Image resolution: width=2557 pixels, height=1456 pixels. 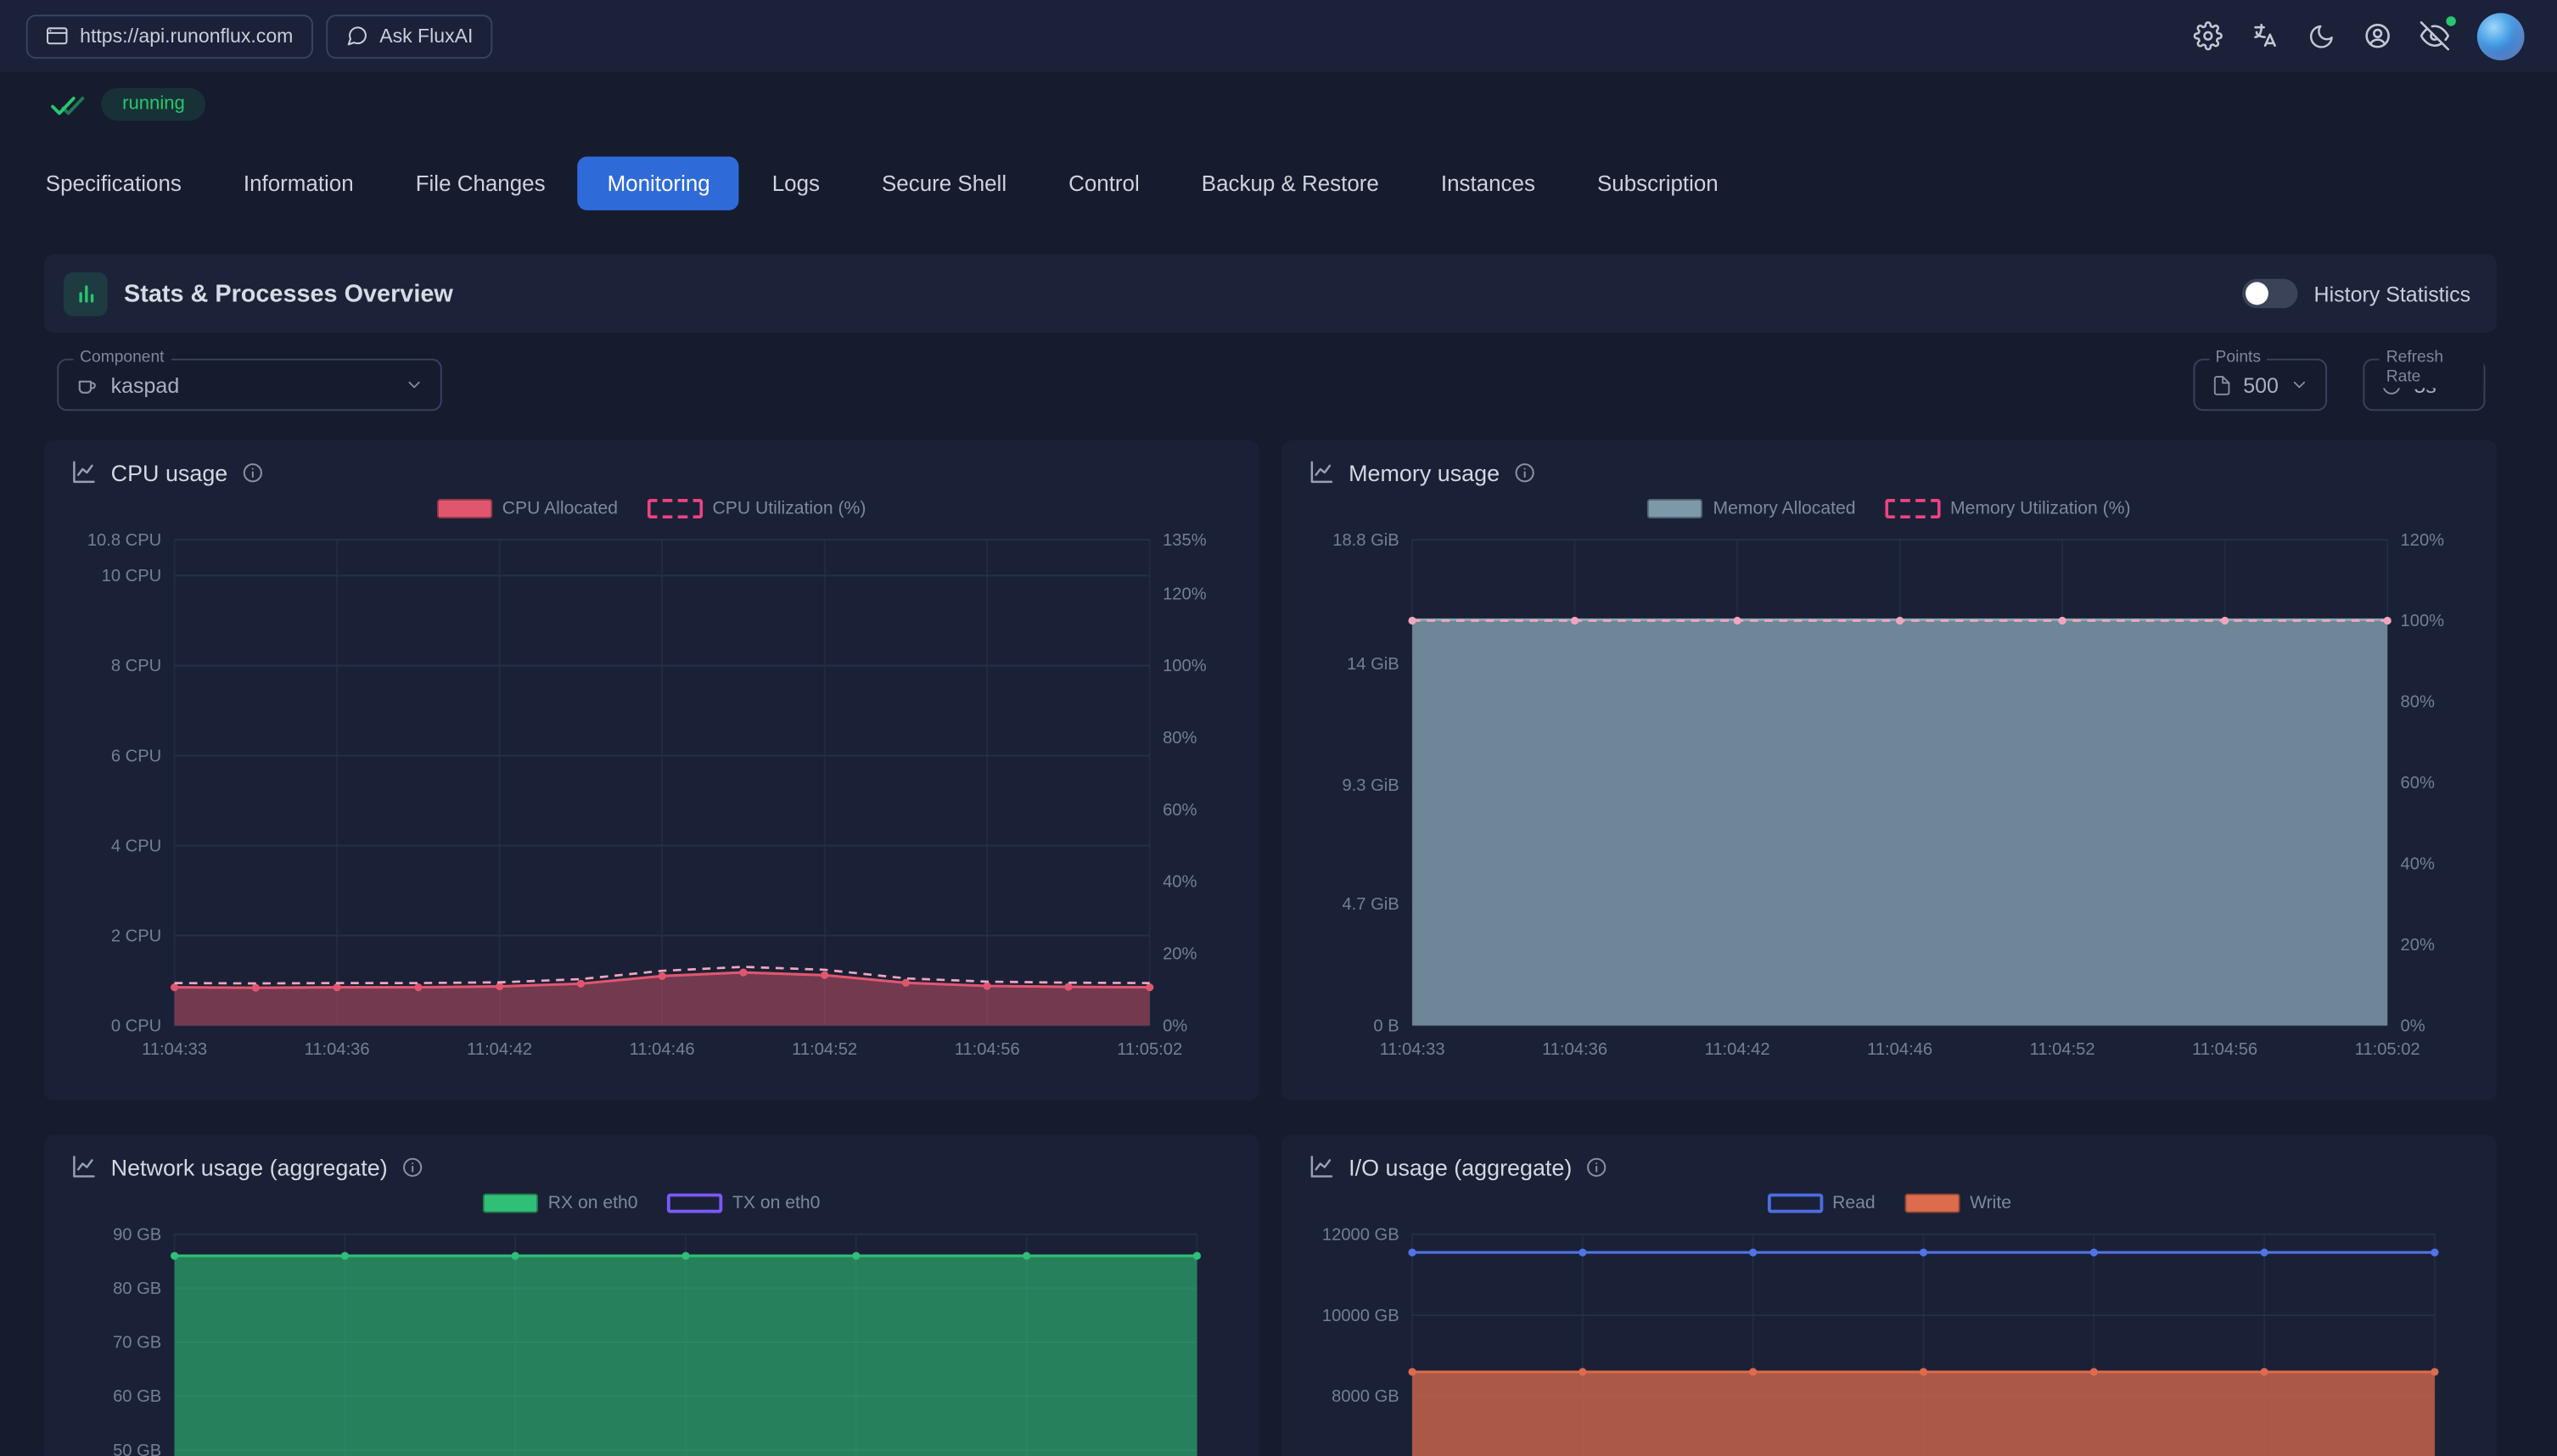 What do you see at coordinates (136, 756) in the screenshot?
I see `svg-text: 6 CPU` at bounding box center [136, 756].